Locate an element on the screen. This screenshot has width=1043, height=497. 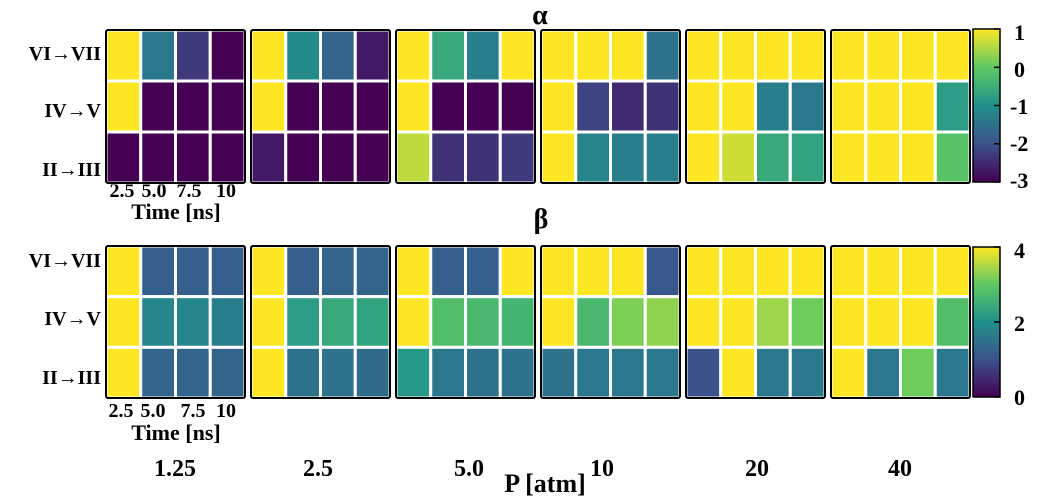
beta-panel-1-cell-r2-c0 is located at coordinates (268, 372).